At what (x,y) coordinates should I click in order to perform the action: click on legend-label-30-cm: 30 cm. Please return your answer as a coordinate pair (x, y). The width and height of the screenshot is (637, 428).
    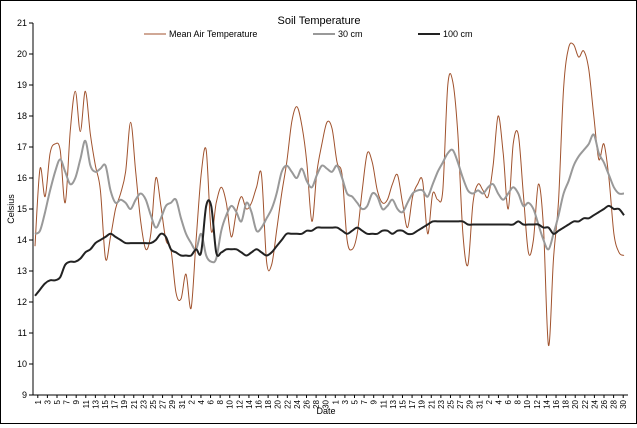
    Looking at the image, I should click on (350, 34).